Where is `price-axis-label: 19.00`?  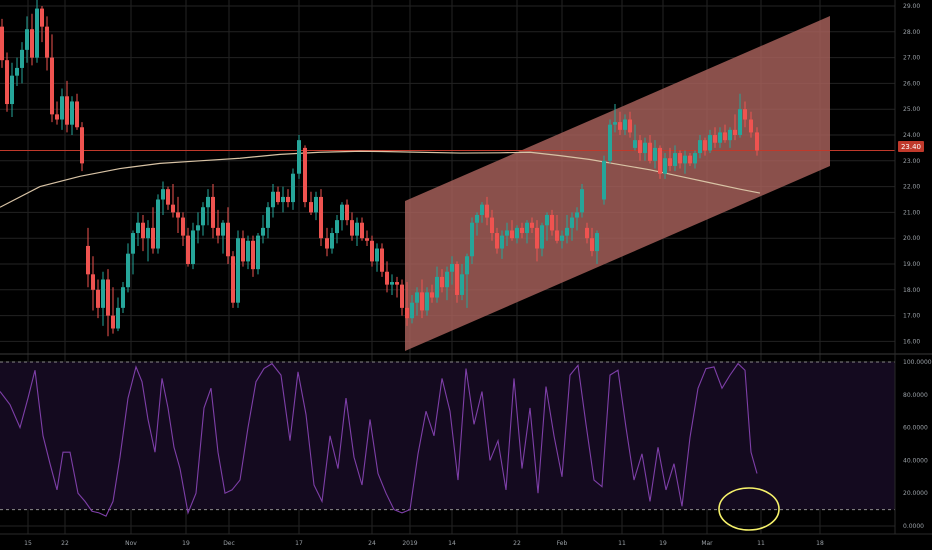 price-axis-label: 19.00 is located at coordinates (911, 264).